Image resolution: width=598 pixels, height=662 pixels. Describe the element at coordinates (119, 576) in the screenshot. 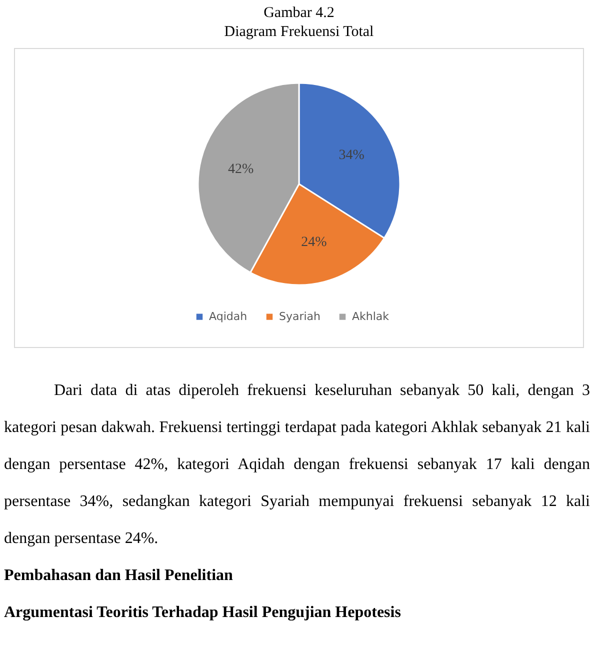

I see `text: Pembahasan dan Hasil Penelitian` at that location.